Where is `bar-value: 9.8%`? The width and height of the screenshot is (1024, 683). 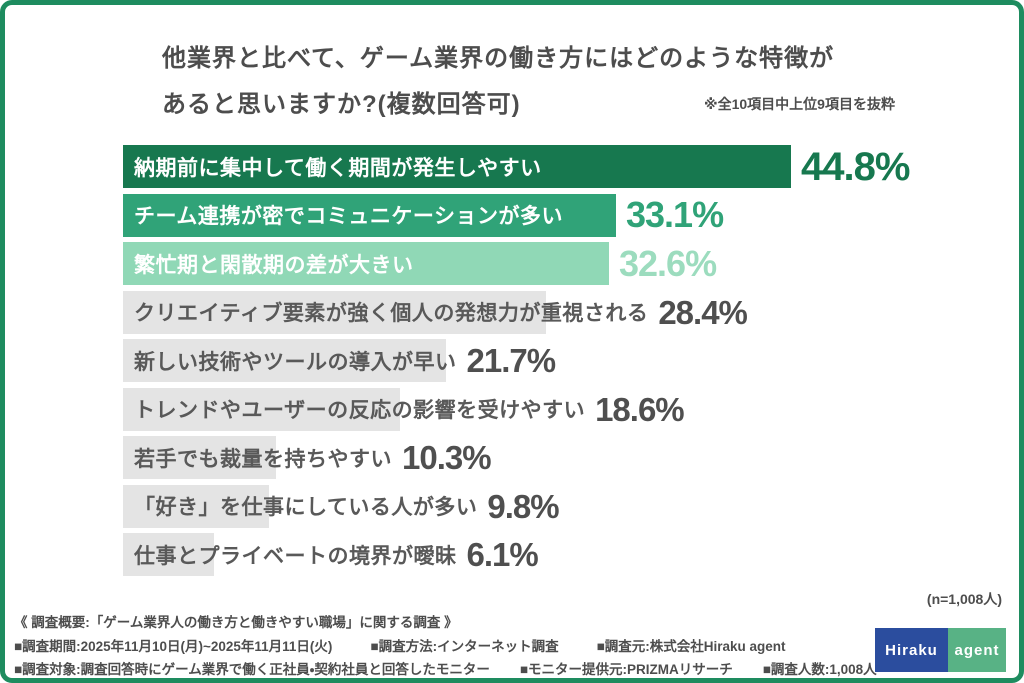 bar-value: 9.8% is located at coordinates (523, 506).